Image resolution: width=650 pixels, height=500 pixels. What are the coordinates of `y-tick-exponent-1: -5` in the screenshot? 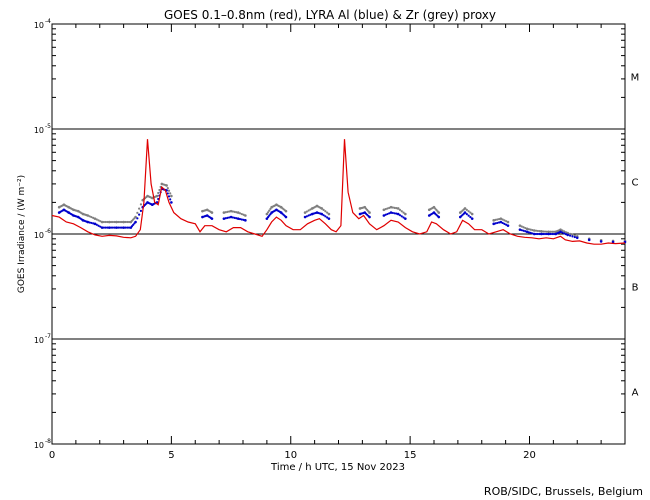 It's located at (48, 126).